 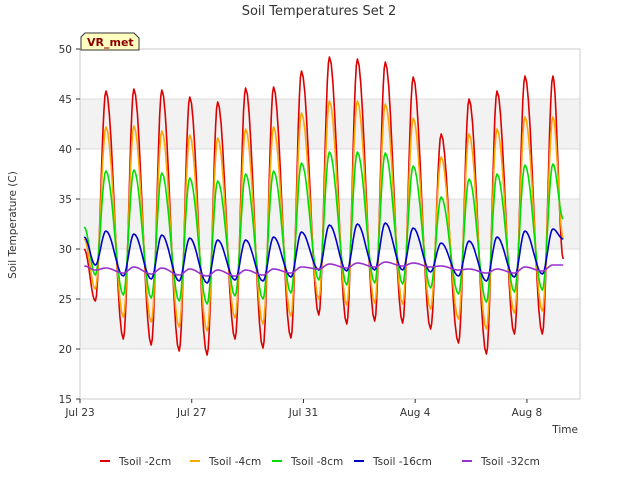 I want to click on series-line-t16, so click(x=323, y=253).